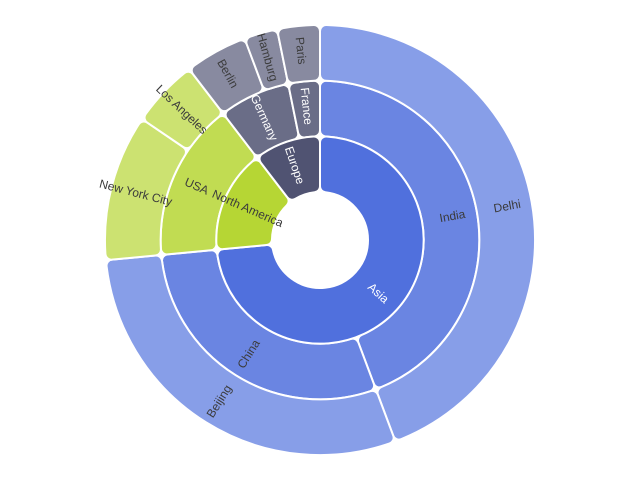 This screenshot has width=640, height=480. I want to click on slice-label: Berlin, so click(228, 73).